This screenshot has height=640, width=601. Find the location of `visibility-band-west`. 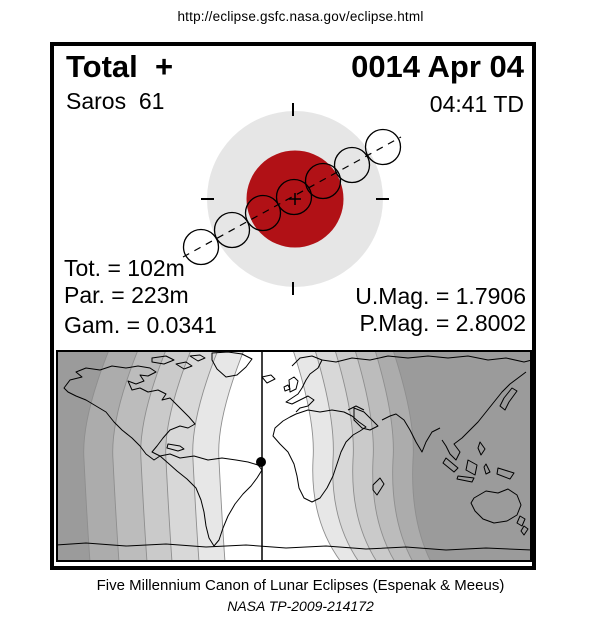

visibility-band-west is located at coordinates (82, 456).